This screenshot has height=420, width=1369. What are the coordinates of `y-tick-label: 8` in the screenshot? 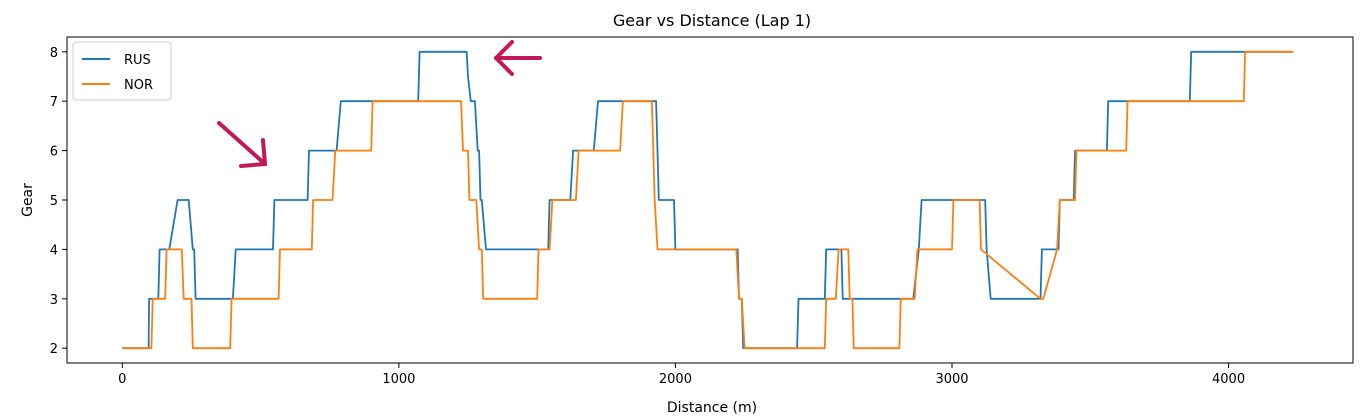 It's located at (54, 53).